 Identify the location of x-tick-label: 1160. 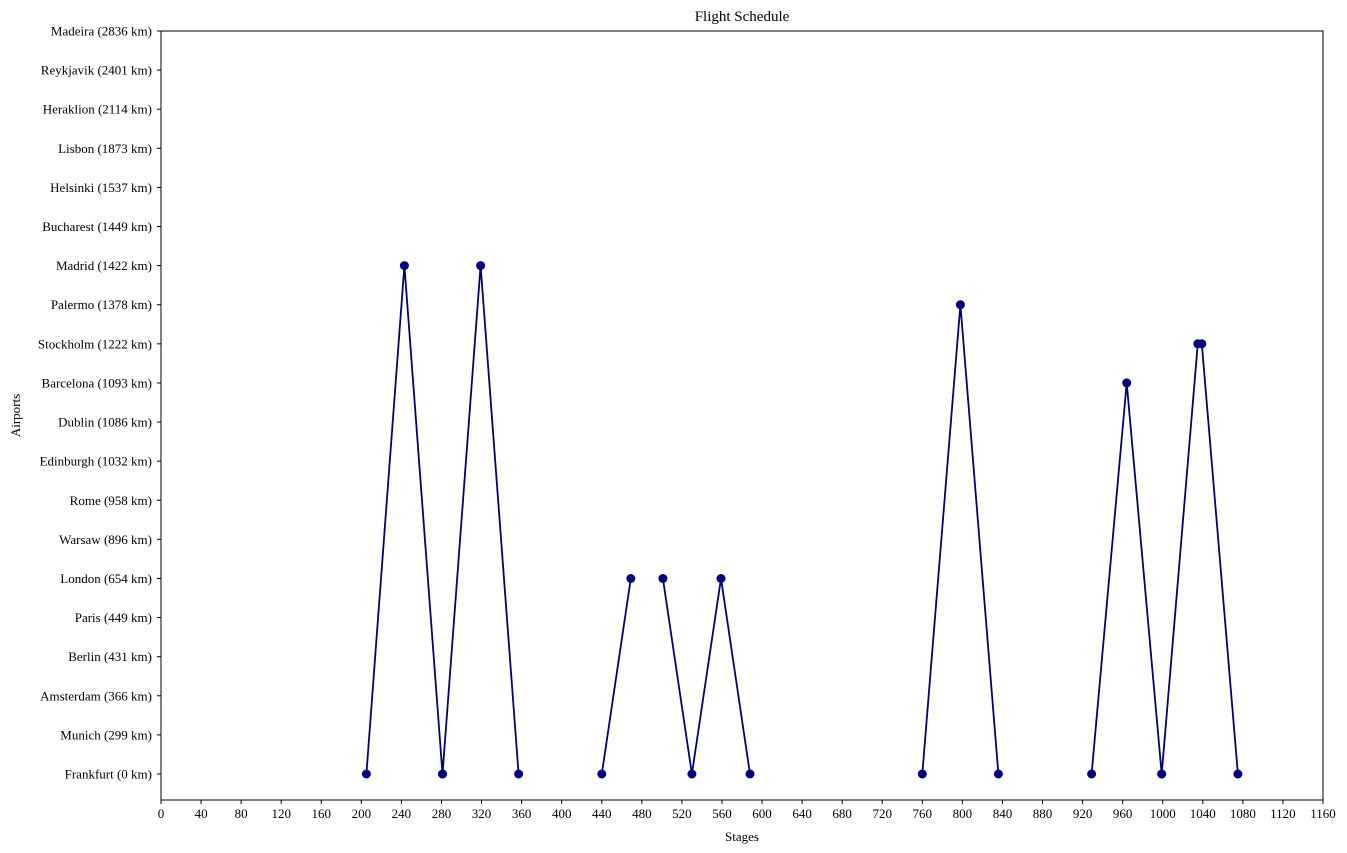
(1323, 813).